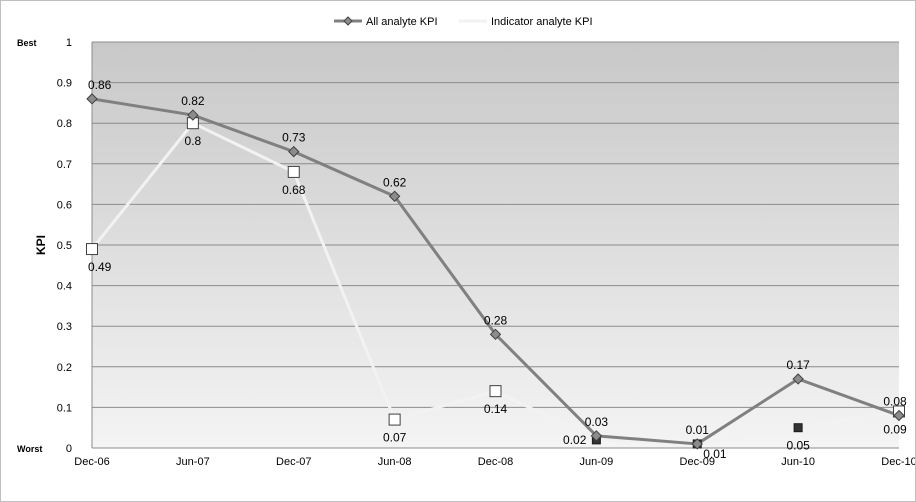 The width and height of the screenshot is (916, 502). Describe the element at coordinates (69, 43) in the screenshot. I see `y-tick-label: 1` at that location.